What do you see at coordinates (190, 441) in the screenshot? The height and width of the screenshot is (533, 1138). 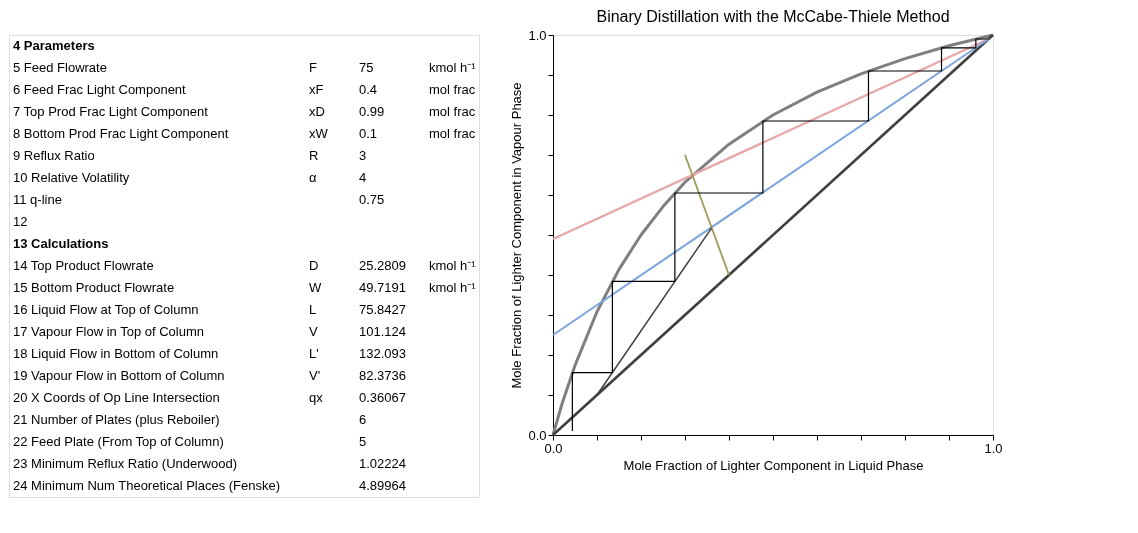 I see `text: 22 Feed Plate (From Top of Column) 5` at bounding box center [190, 441].